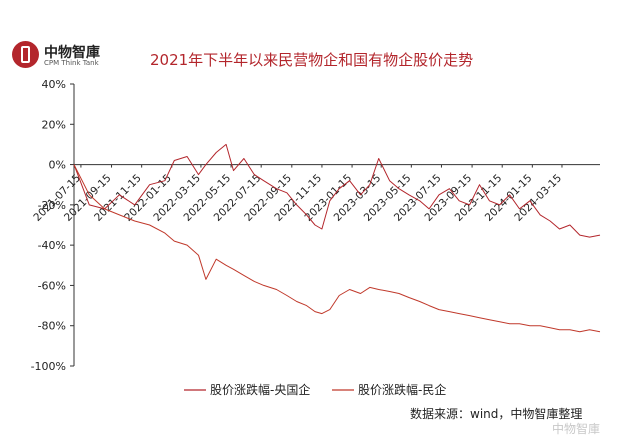 The image size is (640, 443). I want to click on y-tick-label: 20%, so click(54, 124).